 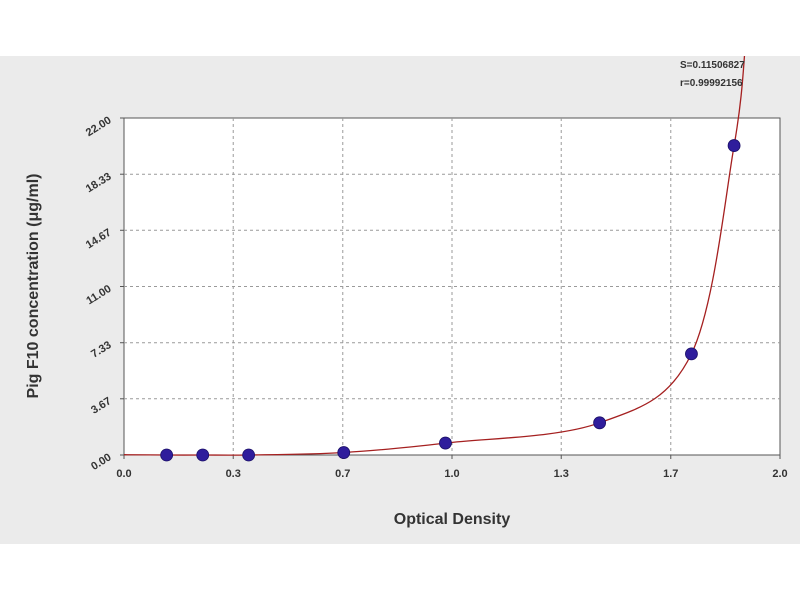 I want to click on fit-r-value: r=0.99992156, so click(x=711, y=83).